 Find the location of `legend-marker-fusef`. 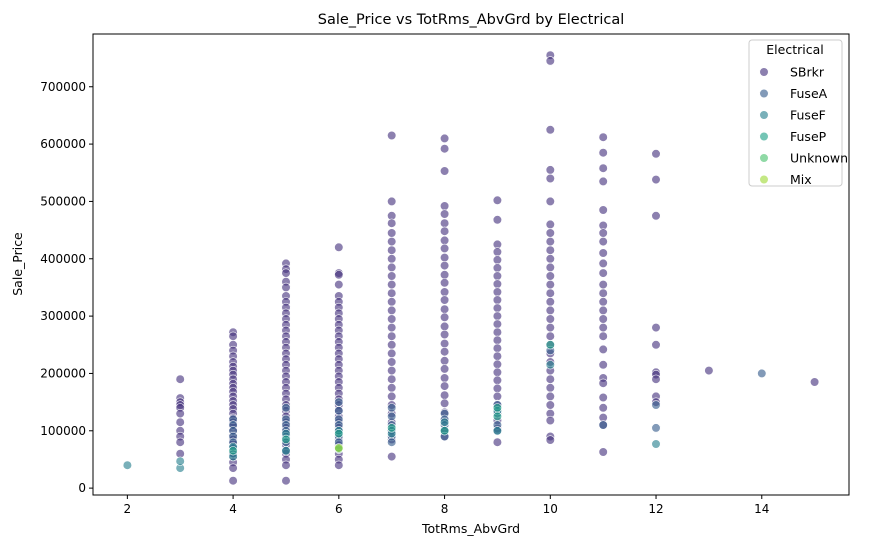

legend-marker-fusef is located at coordinates (764, 115).